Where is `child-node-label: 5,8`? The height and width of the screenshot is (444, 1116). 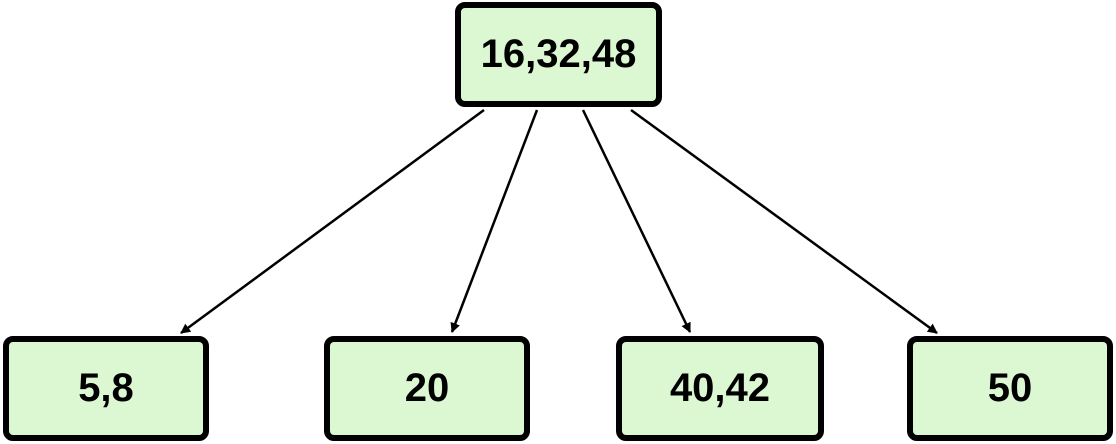
child-node-label: 5,8 is located at coordinates (106, 388).